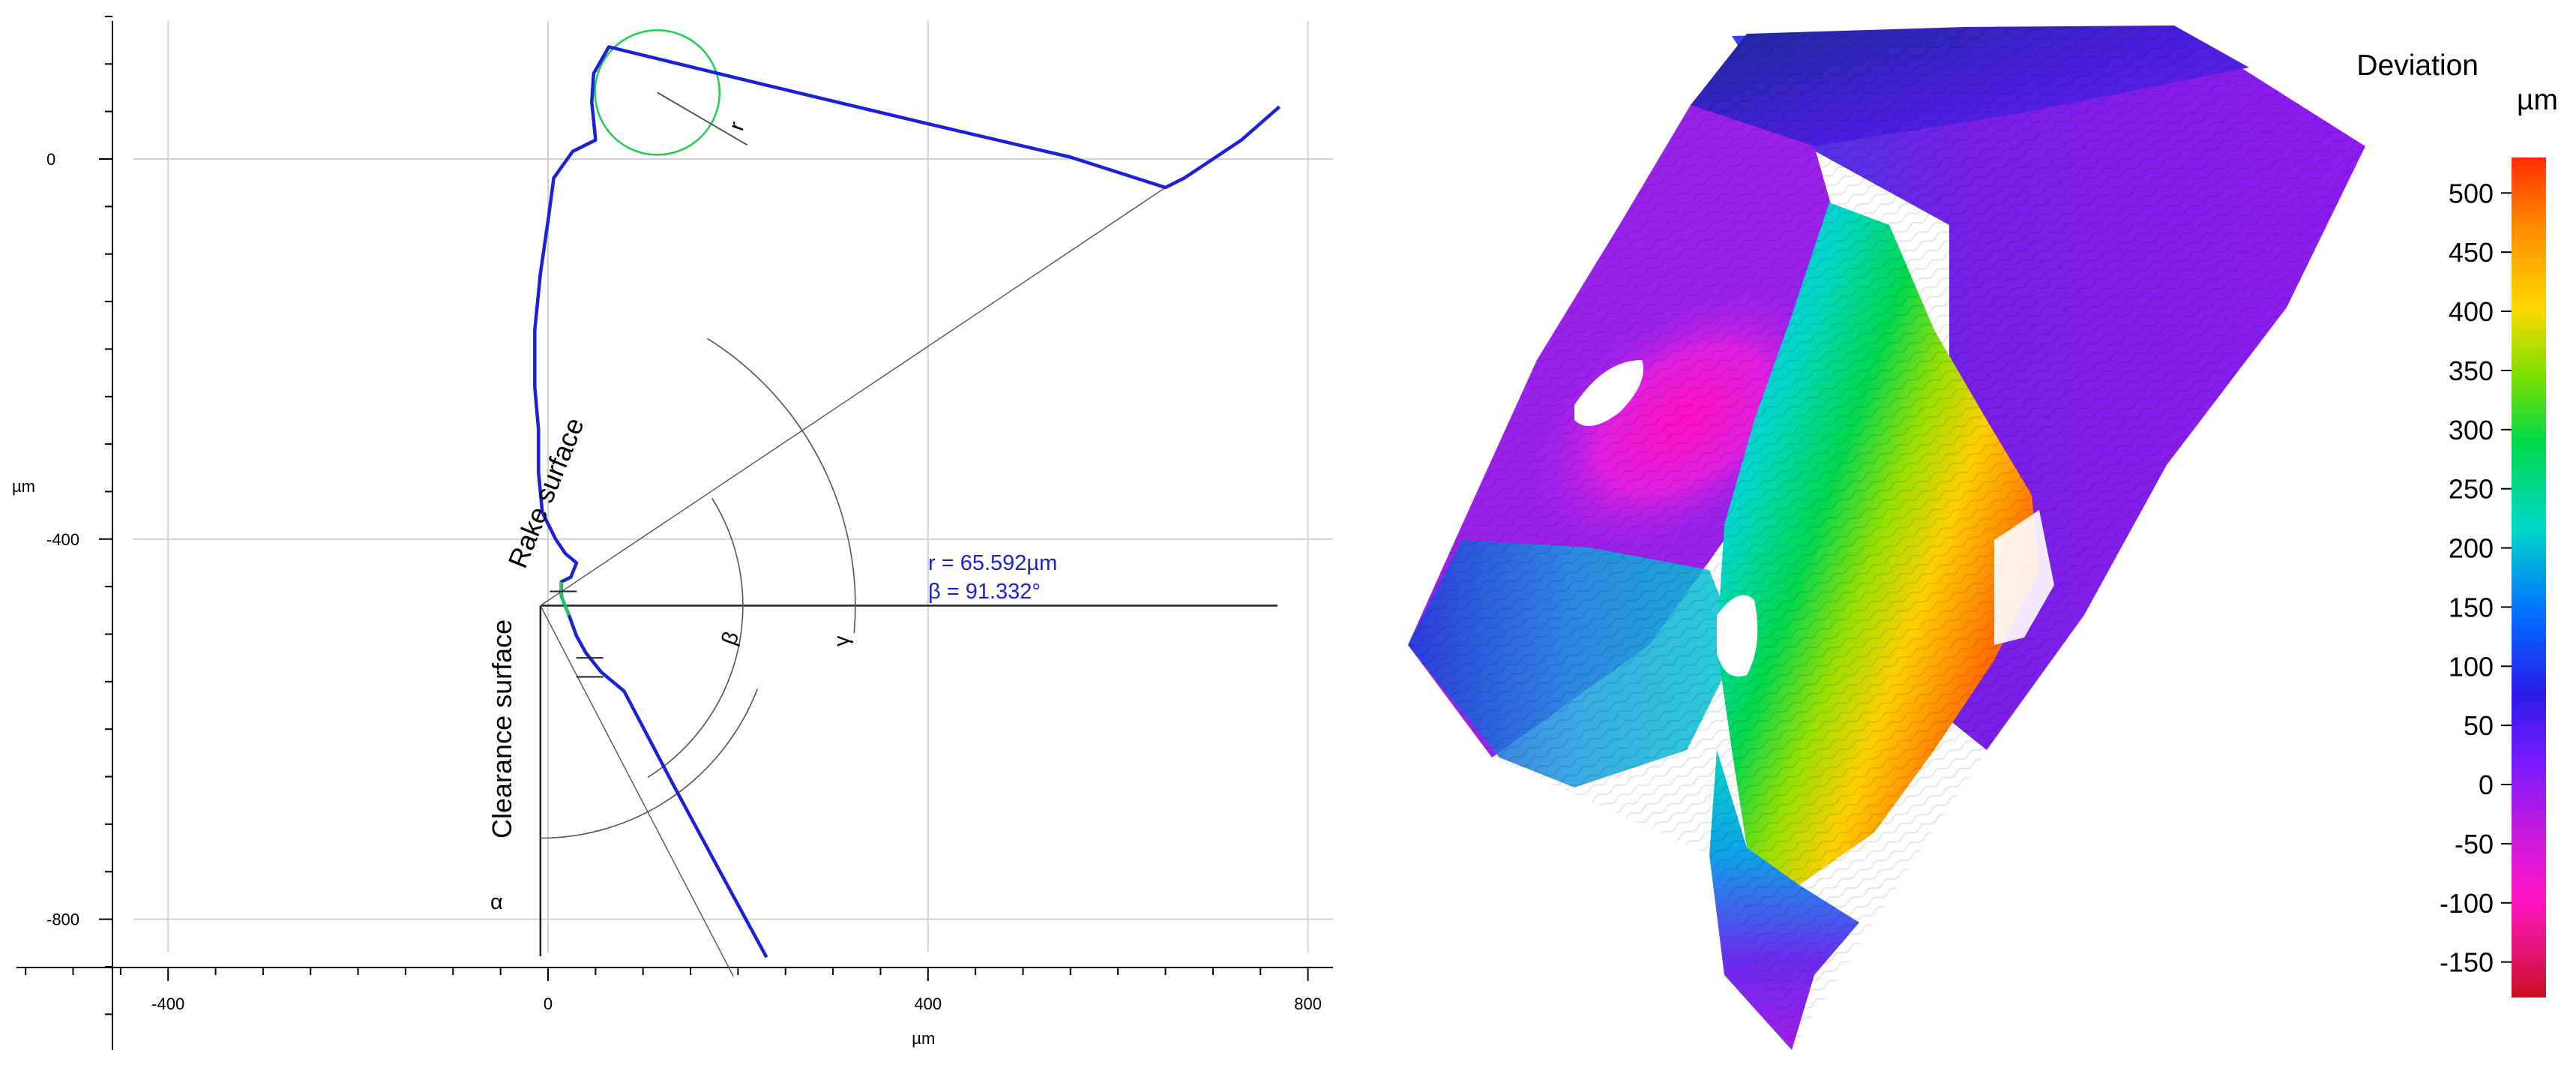 This screenshot has height=1071, width=2576. What do you see at coordinates (923, 1038) in the screenshot?
I see `x-axis-label: µm` at bounding box center [923, 1038].